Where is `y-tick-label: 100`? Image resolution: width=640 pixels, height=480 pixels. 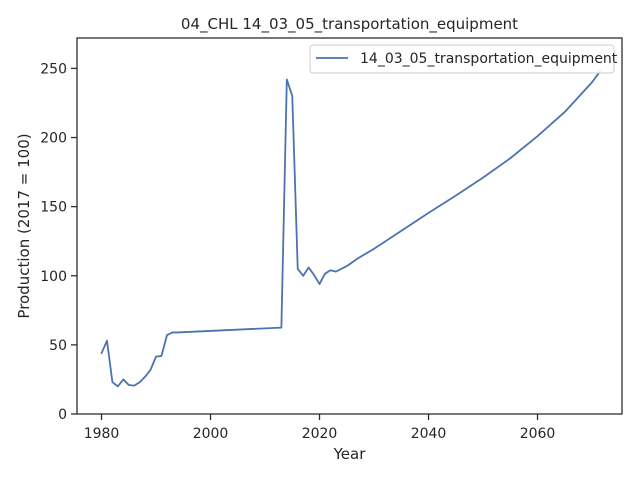
y-tick-label: 100 is located at coordinates (53, 277).